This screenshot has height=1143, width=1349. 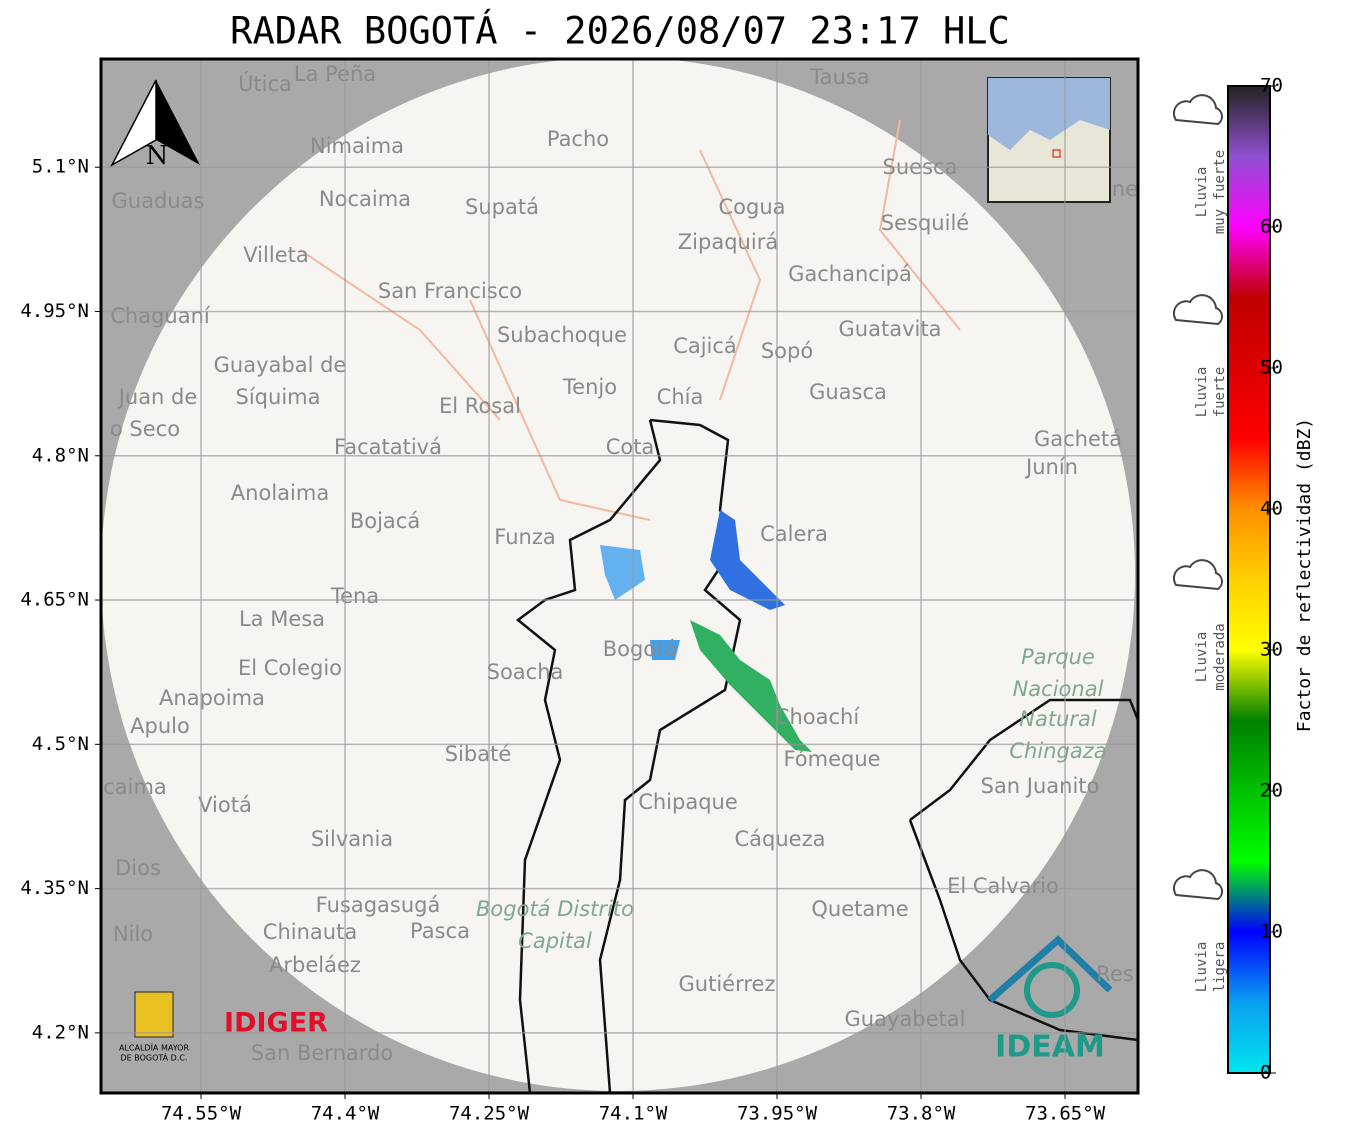 What do you see at coordinates (751, 207) in the screenshot?
I see `place-label: Cogua` at bounding box center [751, 207].